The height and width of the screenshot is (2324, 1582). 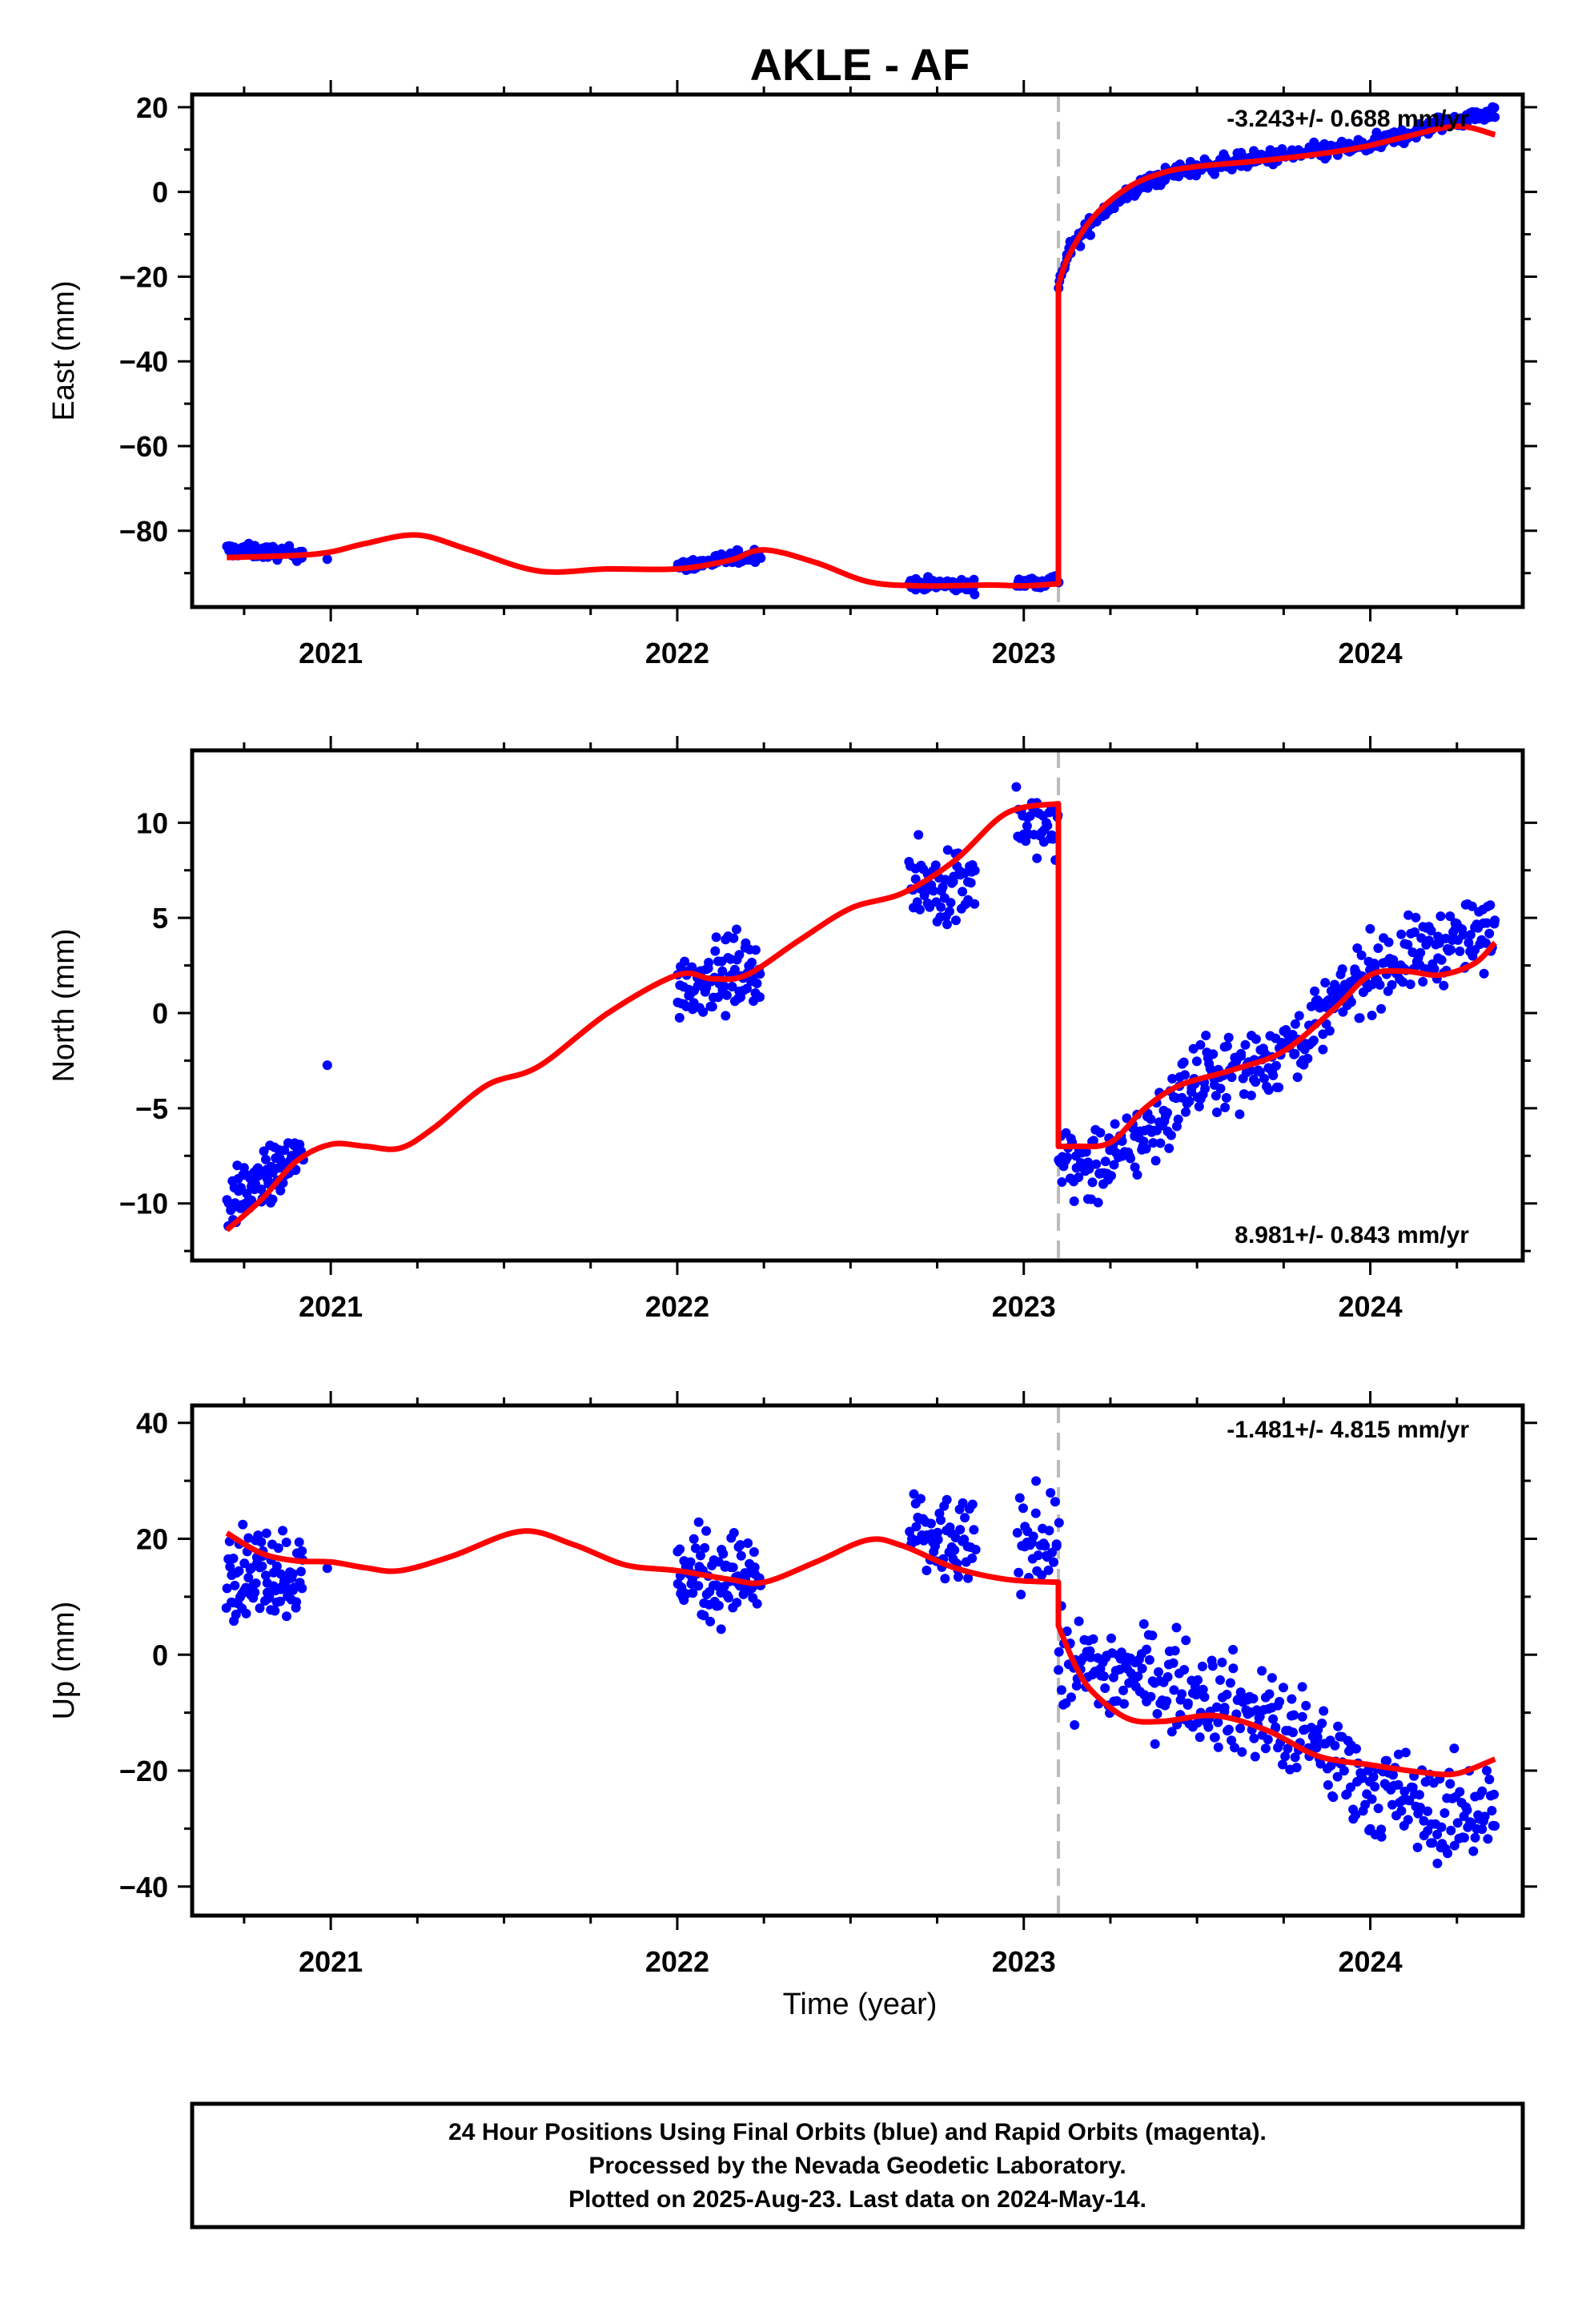 I want to click on x-tick-label: 2021, so click(x=331, y=653).